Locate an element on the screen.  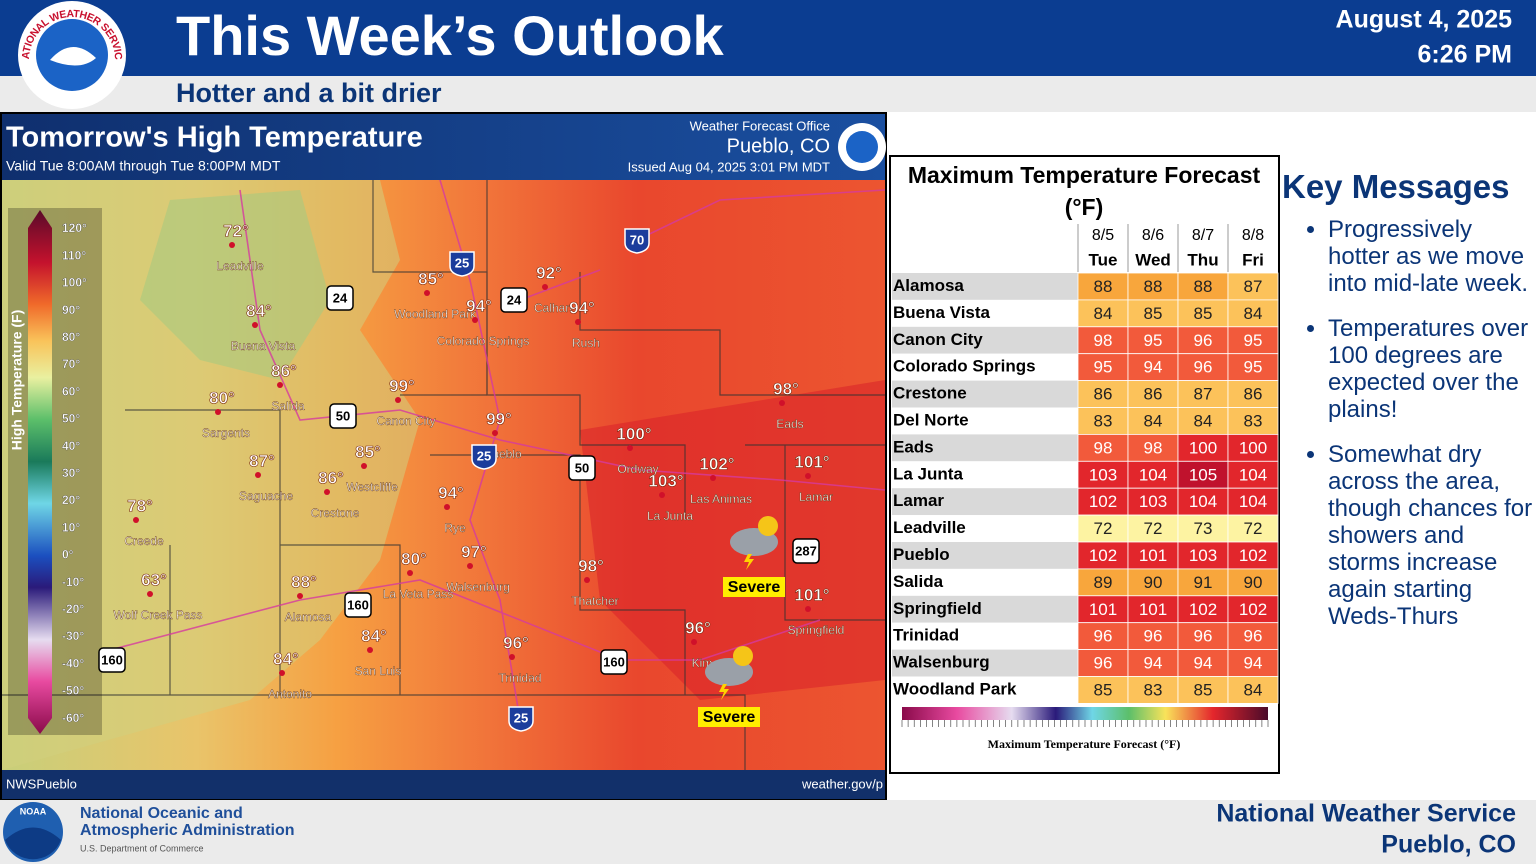
cell-value: 94 is located at coordinates (1153, 663).